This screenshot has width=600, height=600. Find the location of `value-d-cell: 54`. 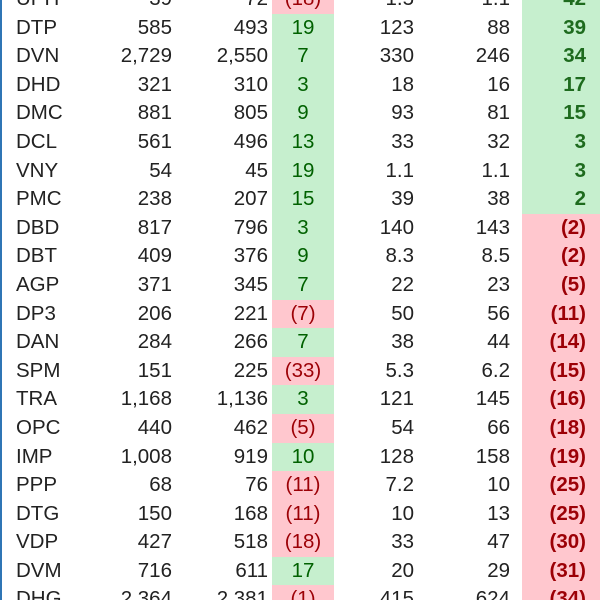

value-d-cell: 54 is located at coordinates (402, 427).